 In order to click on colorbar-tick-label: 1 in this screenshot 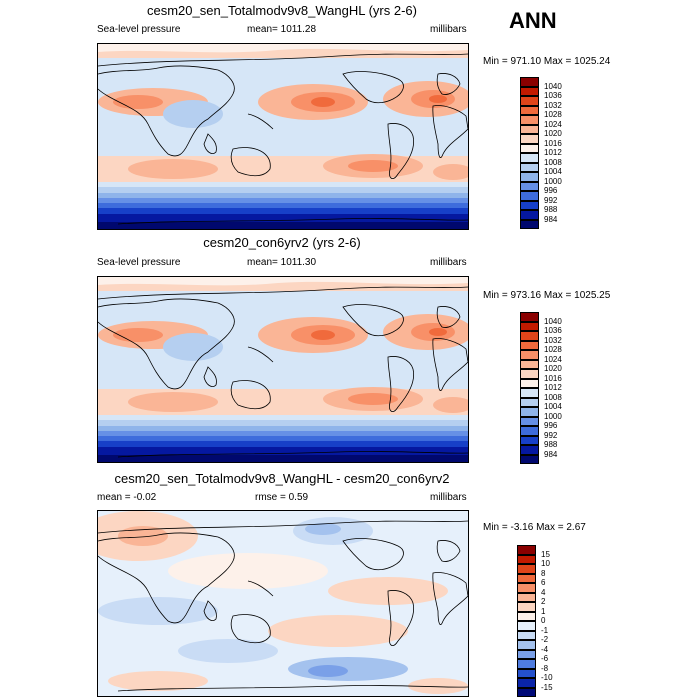, I will do `click(543, 611)`.